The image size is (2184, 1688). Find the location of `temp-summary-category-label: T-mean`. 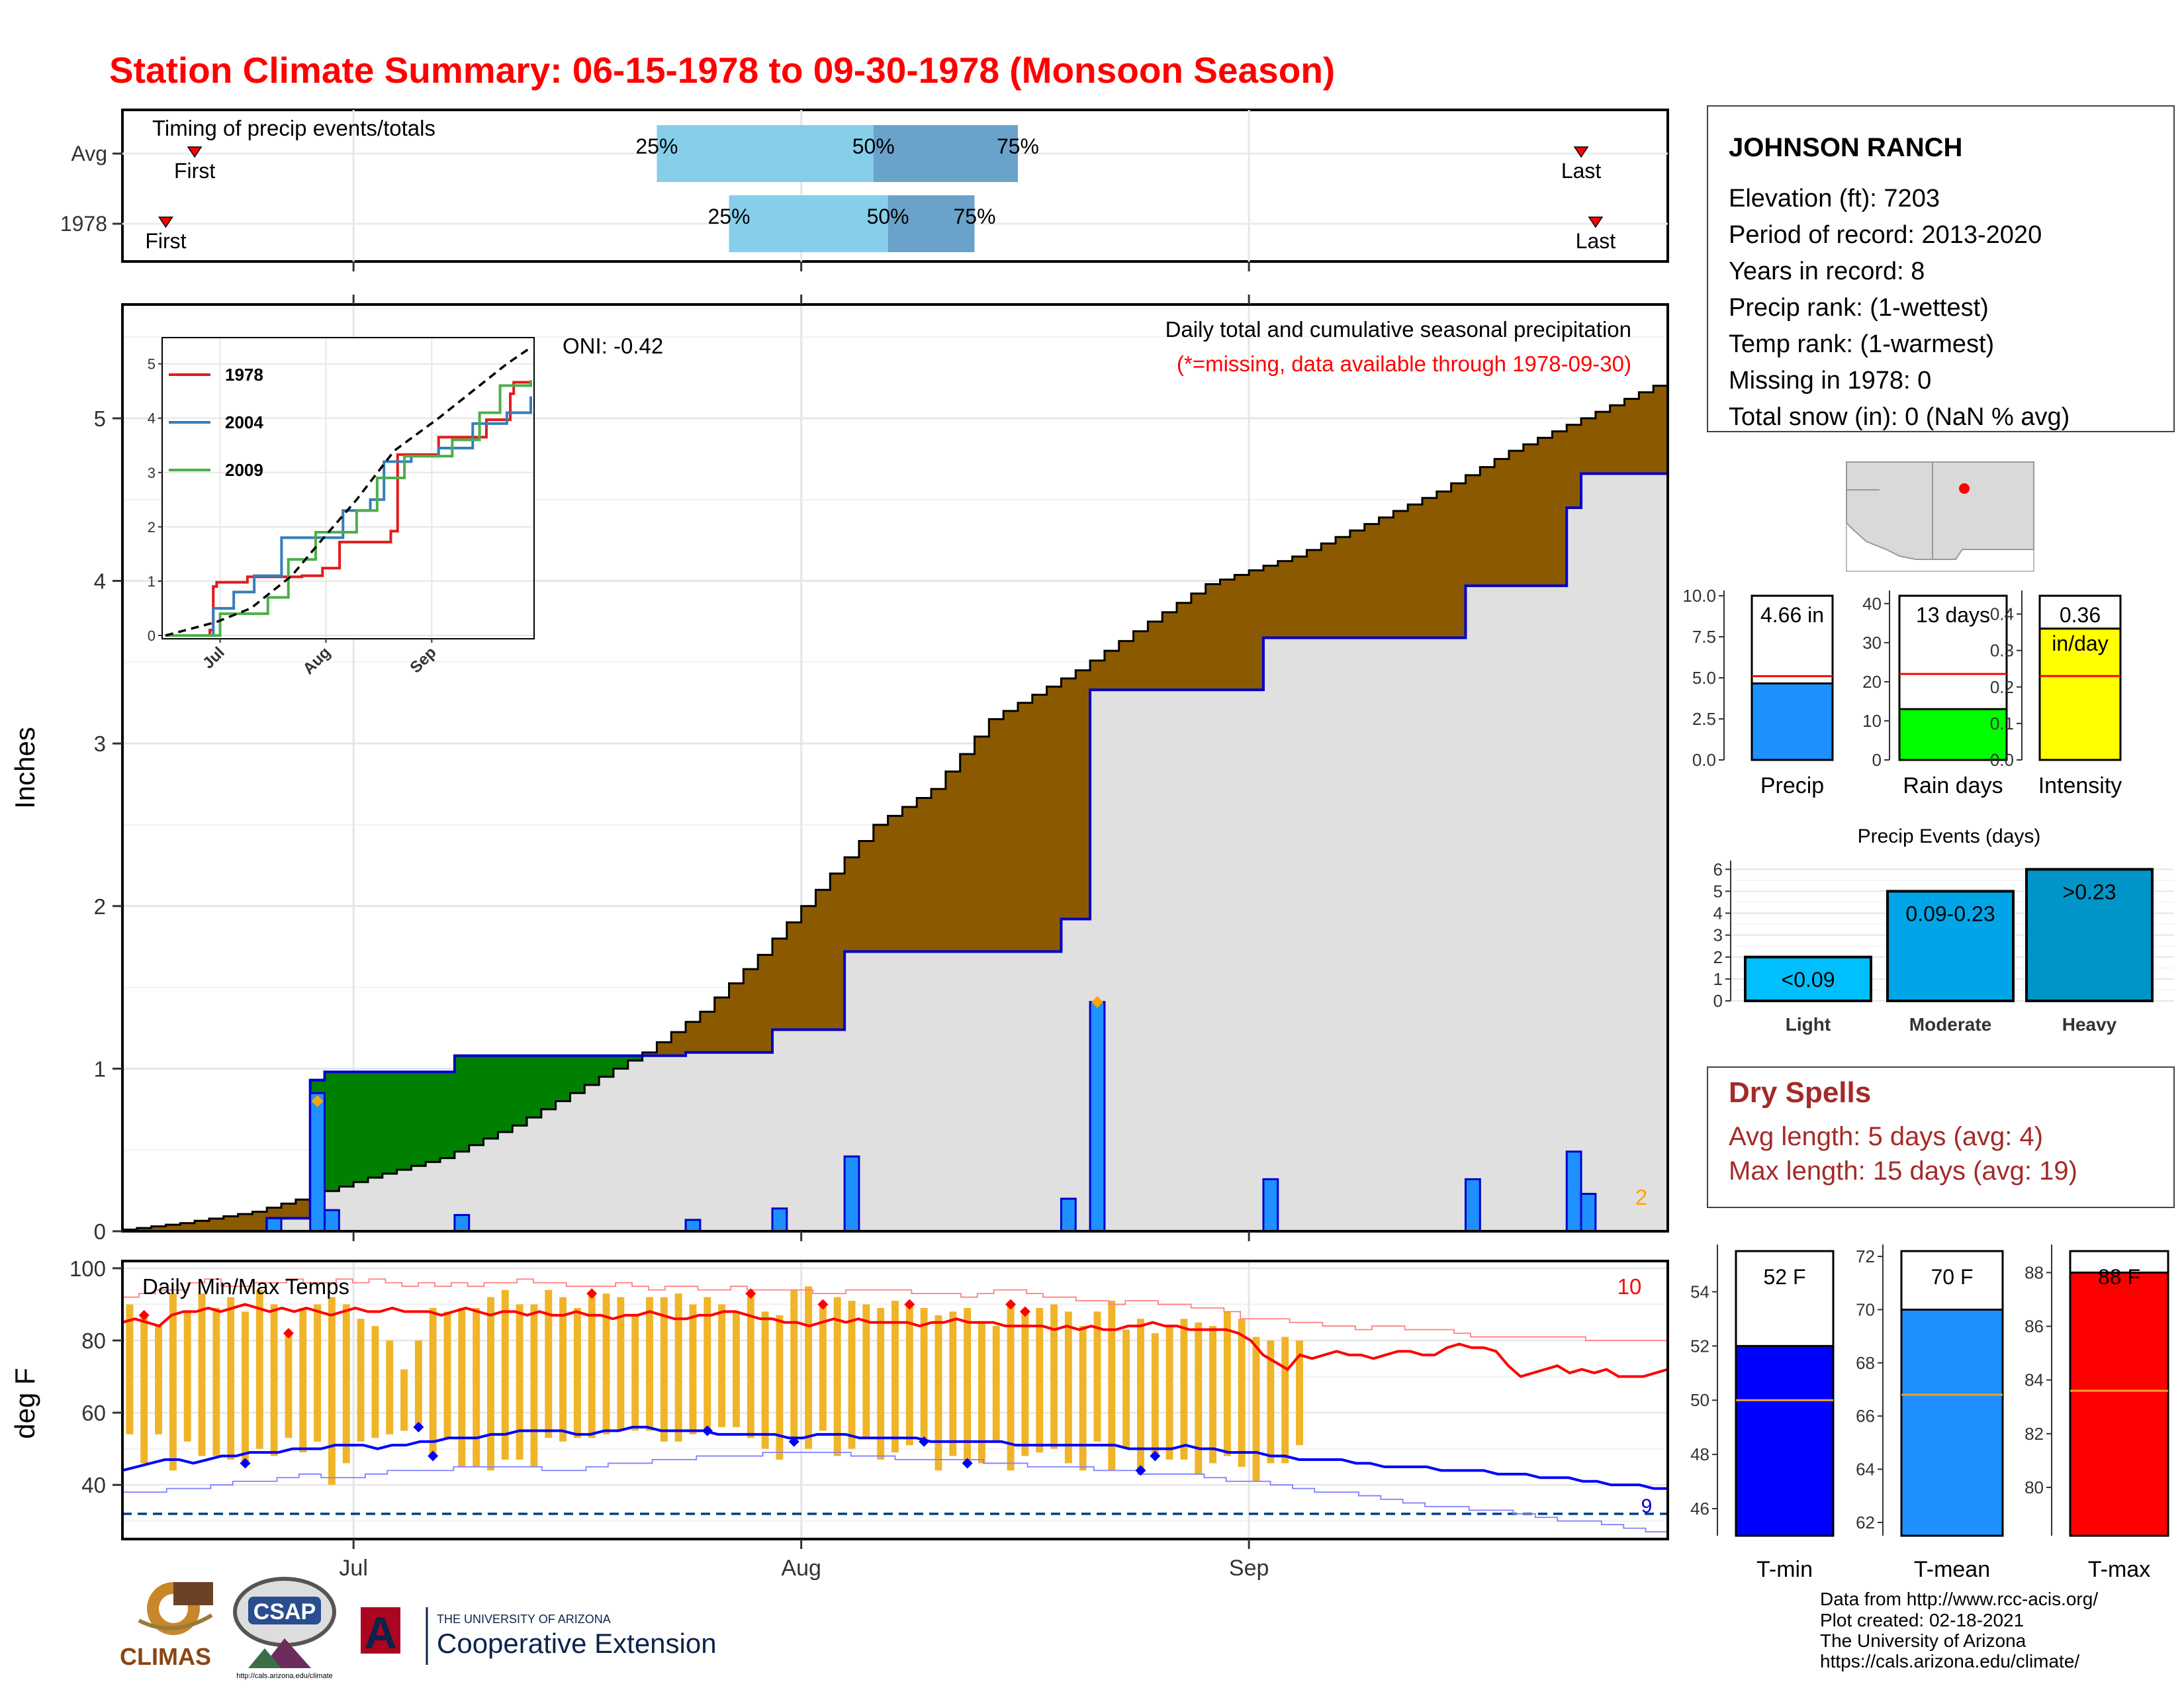

temp-summary-category-label: T-mean is located at coordinates (1952, 1569).